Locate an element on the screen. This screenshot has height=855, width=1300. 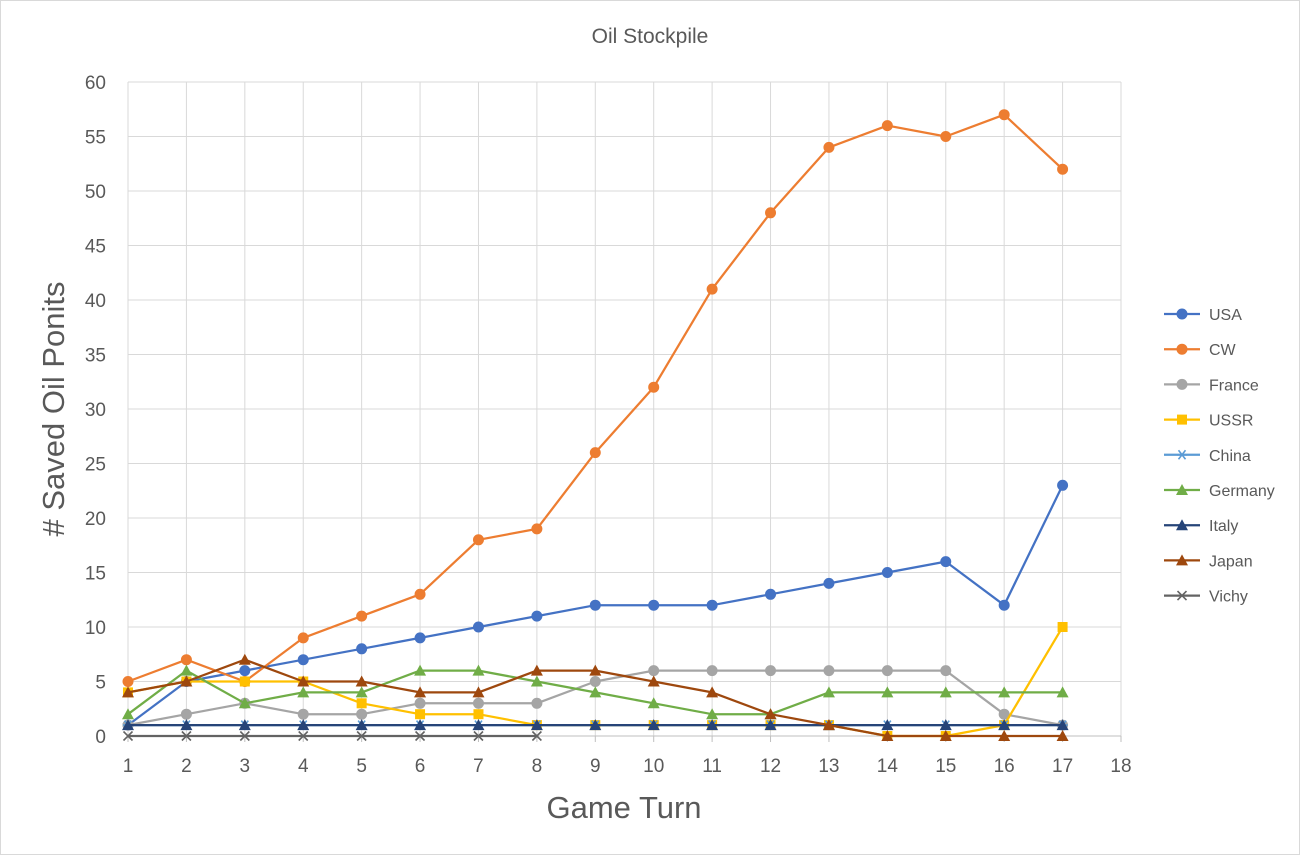
legend-label: Vichy is located at coordinates (1228, 597).